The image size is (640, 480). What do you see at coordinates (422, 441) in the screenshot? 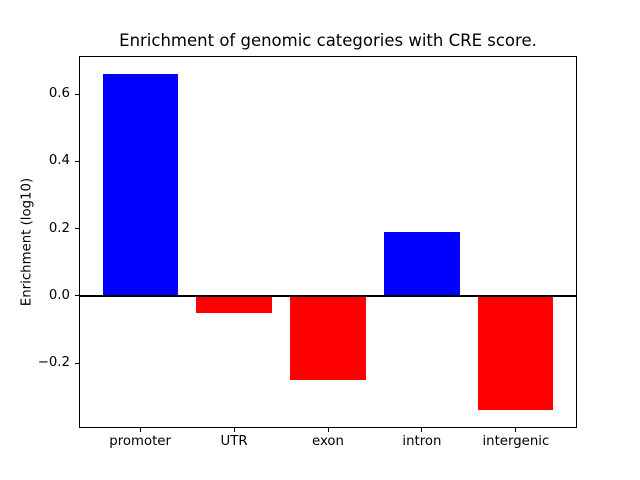
I see `x-tick-label-intron: intron` at bounding box center [422, 441].